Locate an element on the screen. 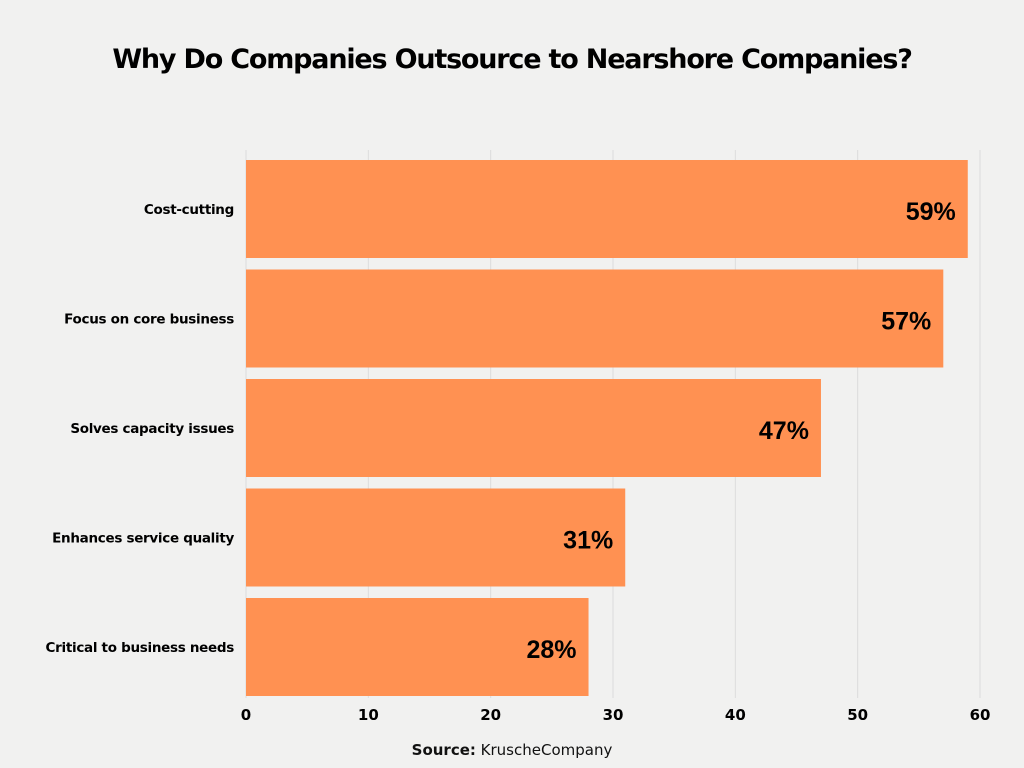 Image resolution: width=1024 pixels, height=768 pixels. data-label: 28% is located at coordinates (551, 650).